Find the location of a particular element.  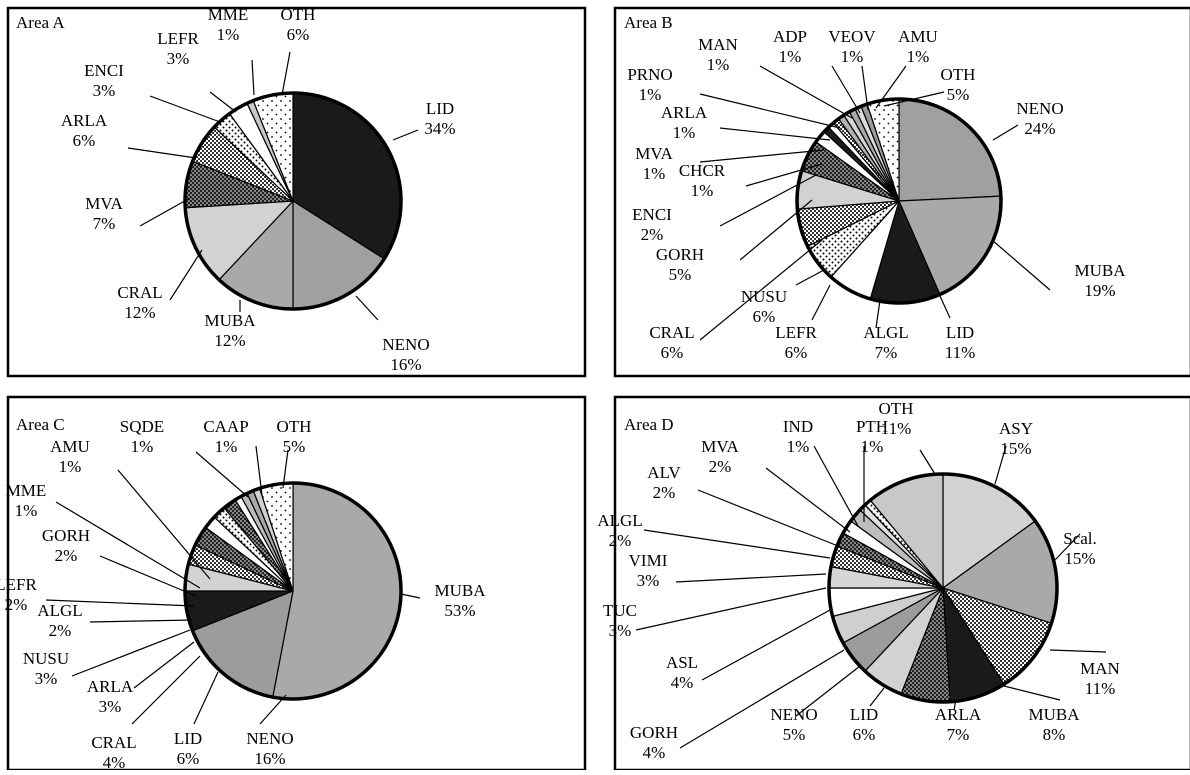

chart-title: Area A is located at coordinates (40, 22).